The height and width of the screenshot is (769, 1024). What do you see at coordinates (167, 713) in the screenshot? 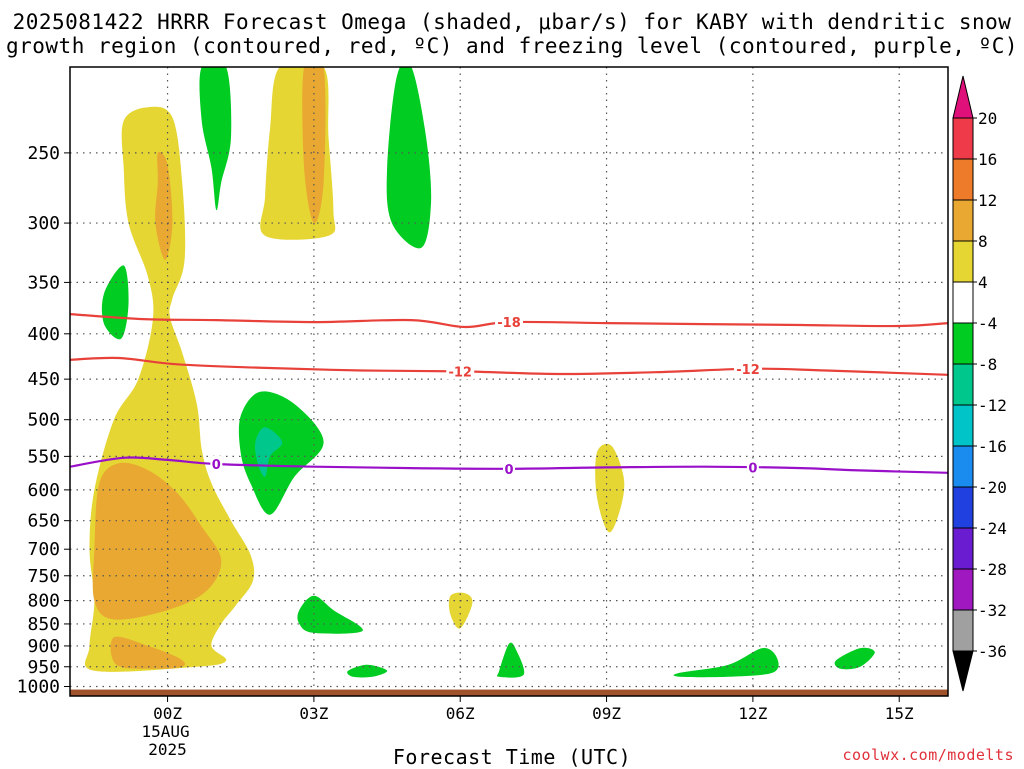
I see `x-tick-label-00Z: 00Z` at bounding box center [167, 713].